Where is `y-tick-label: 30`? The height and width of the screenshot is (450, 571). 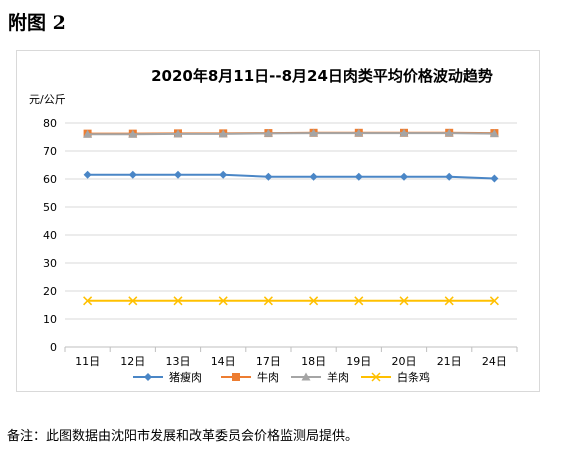 y-tick-label: 30 is located at coordinates (50, 263).